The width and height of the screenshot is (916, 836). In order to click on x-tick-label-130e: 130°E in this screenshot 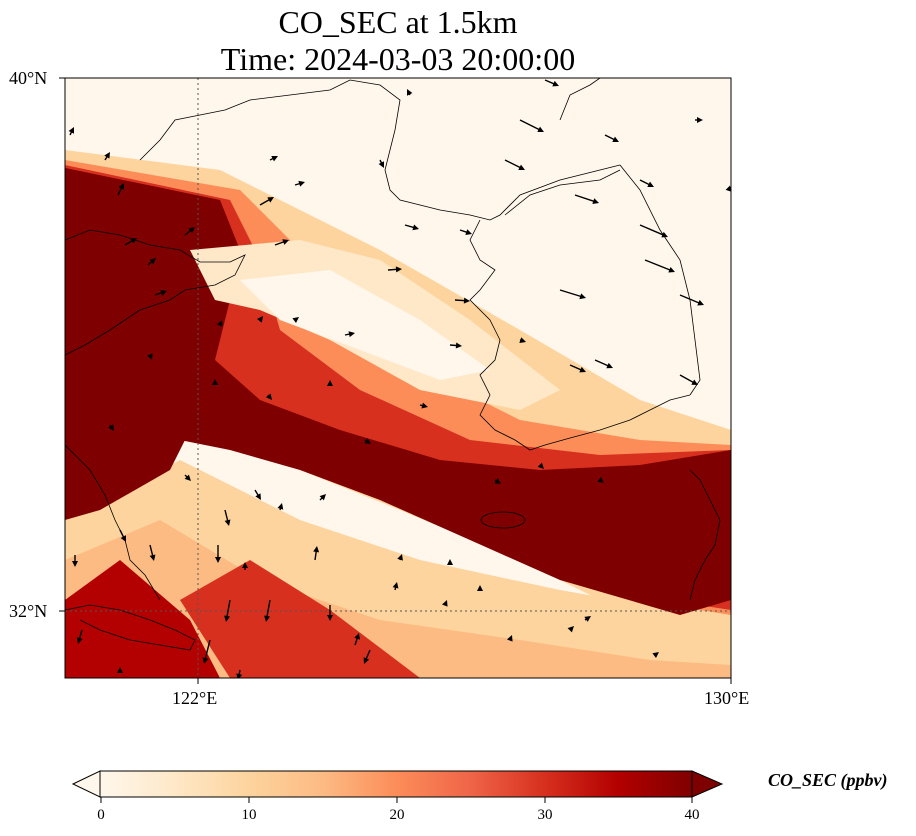, I will do `click(727, 698)`.